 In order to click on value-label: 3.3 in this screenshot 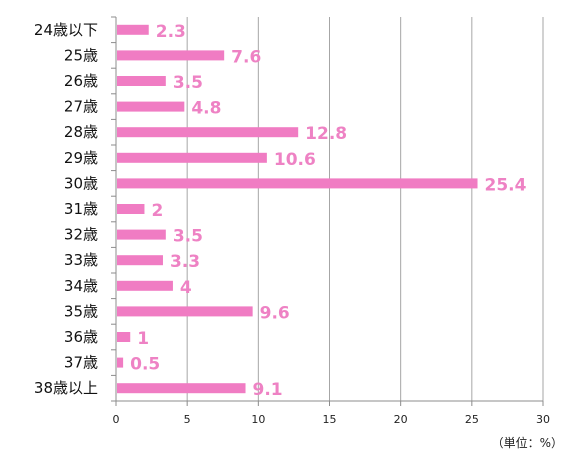, I will do `click(185, 262)`.